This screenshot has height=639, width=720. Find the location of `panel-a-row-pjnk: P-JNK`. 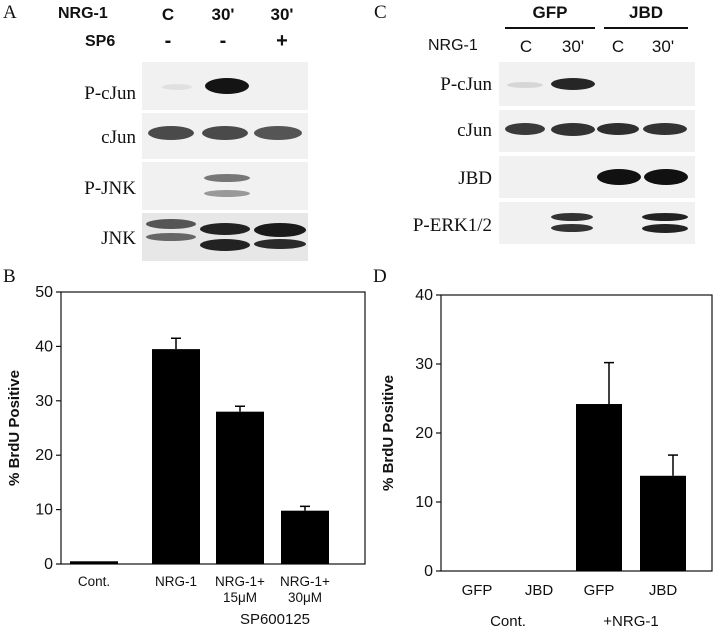

panel-a-row-pjnk: P-JNK is located at coordinates (110, 188).